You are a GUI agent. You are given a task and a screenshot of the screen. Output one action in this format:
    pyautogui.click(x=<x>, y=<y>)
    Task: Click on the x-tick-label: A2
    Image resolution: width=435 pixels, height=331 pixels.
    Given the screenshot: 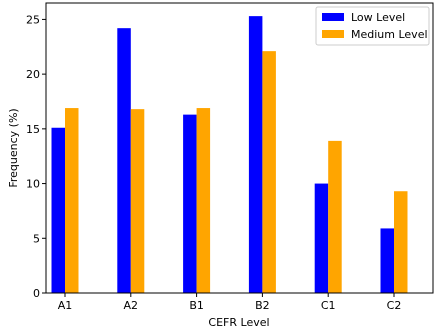 What is the action you would take?
    pyautogui.click(x=131, y=305)
    